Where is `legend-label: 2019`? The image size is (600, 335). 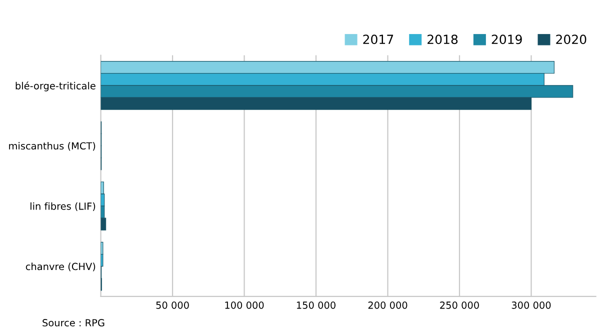
legend-label: 2019 is located at coordinates (507, 39).